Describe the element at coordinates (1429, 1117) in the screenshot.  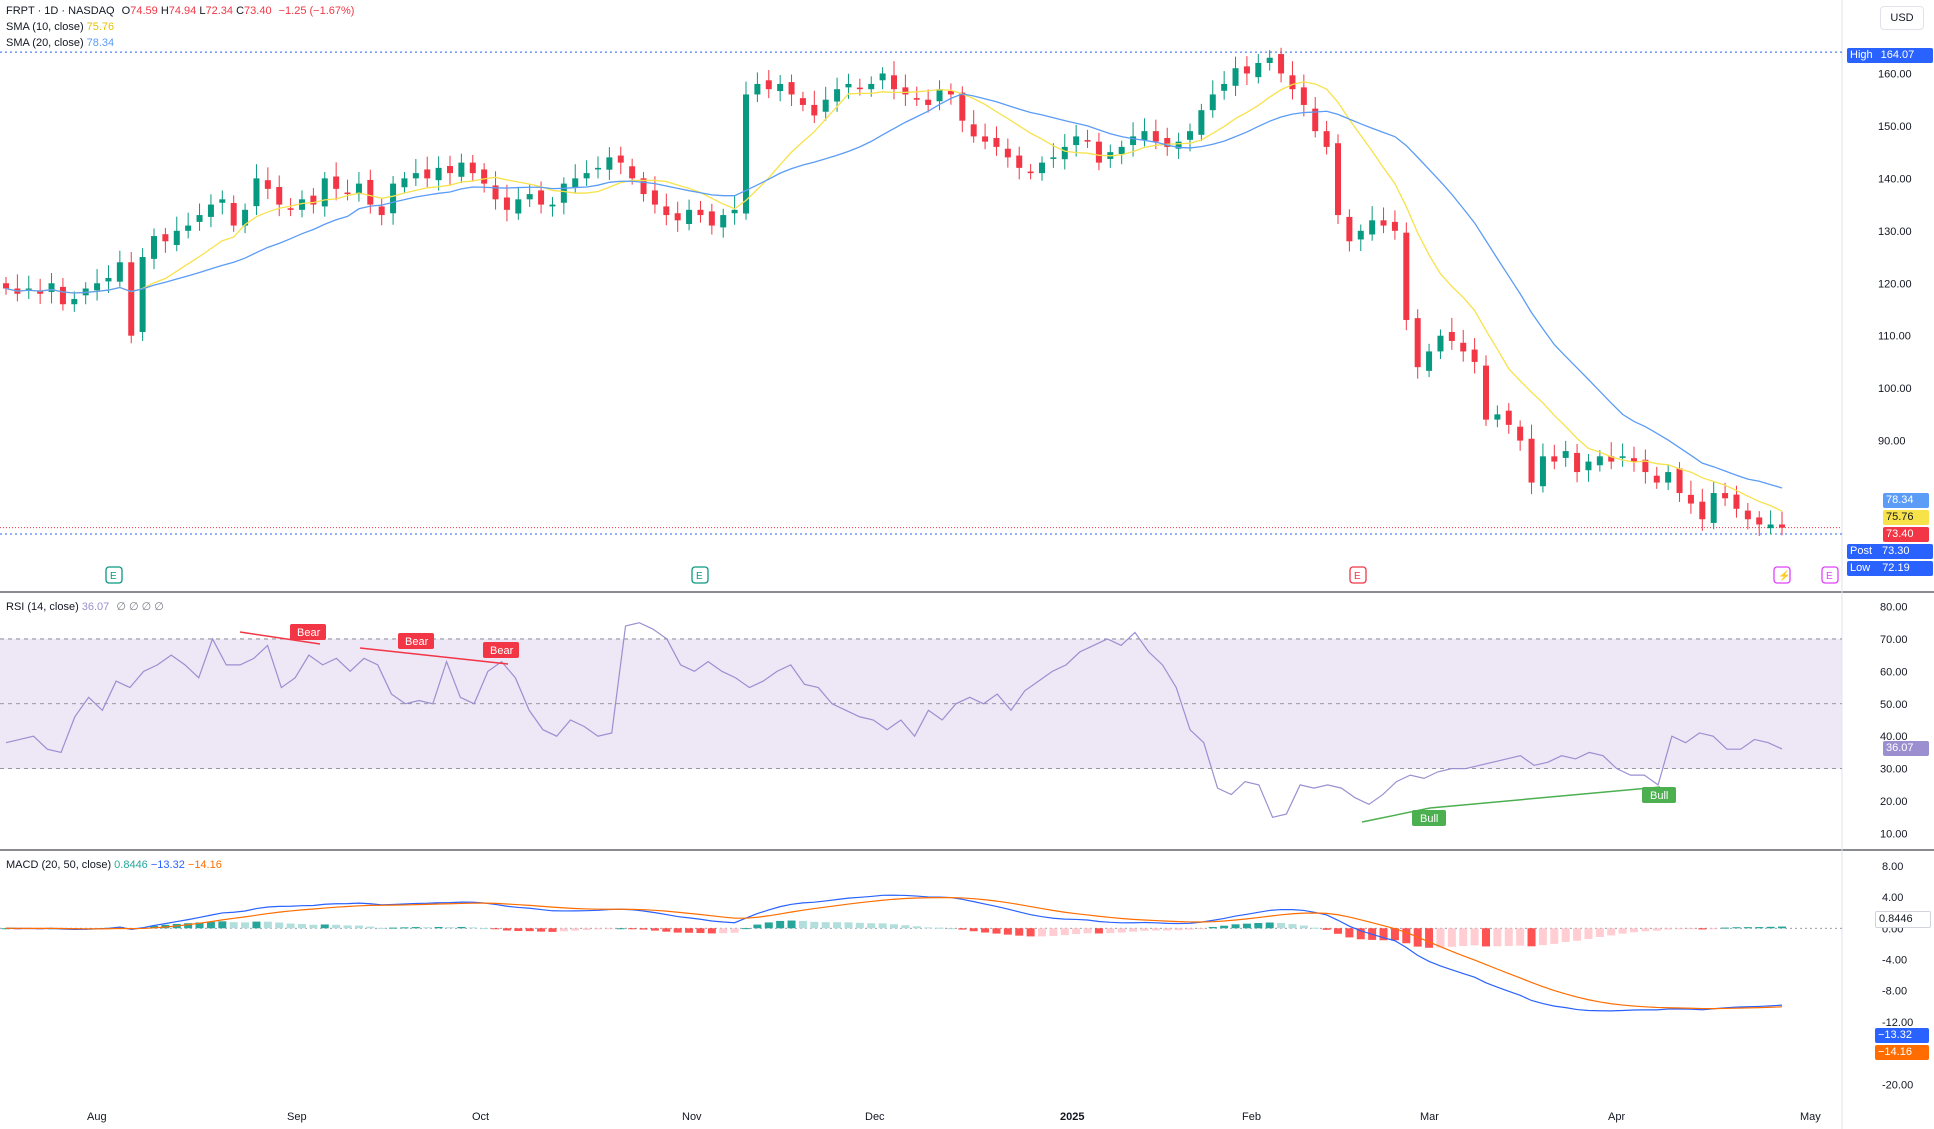
I see `x-tick-label: Mar` at that location.